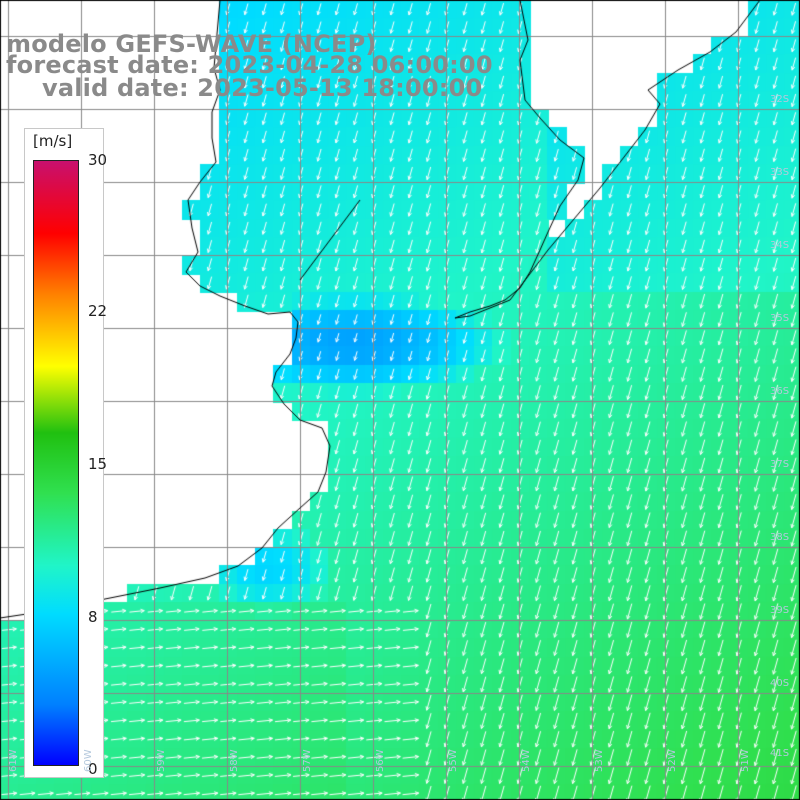 The image size is (800, 800). What do you see at coordinates (380, 760) in the screenshot?
I see `lon-label: 56W` at bounding box center [380, 760].